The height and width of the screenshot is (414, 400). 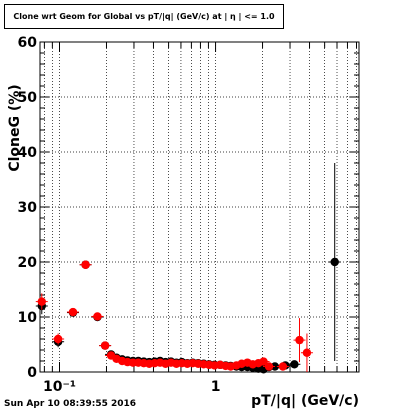 What do you see at coordinates (59, 387) in the screenshot?
I see `x-tick-label: 10⁻¹` at bounding box center [59, 387].